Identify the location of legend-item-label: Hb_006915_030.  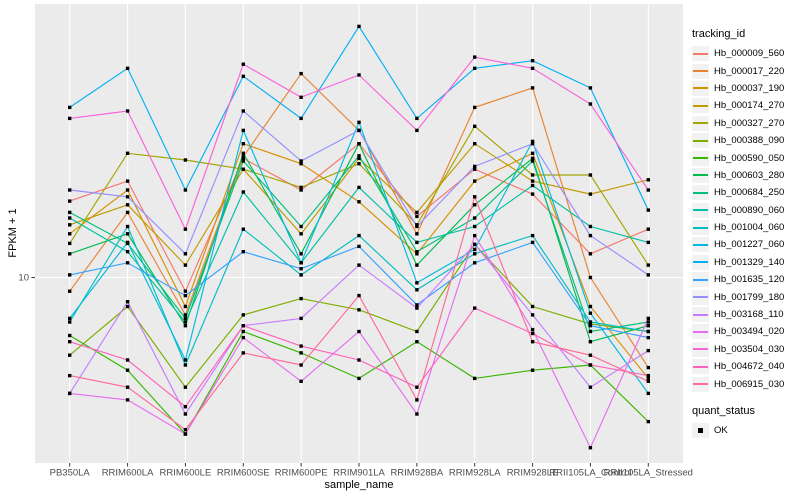
(749, 384).